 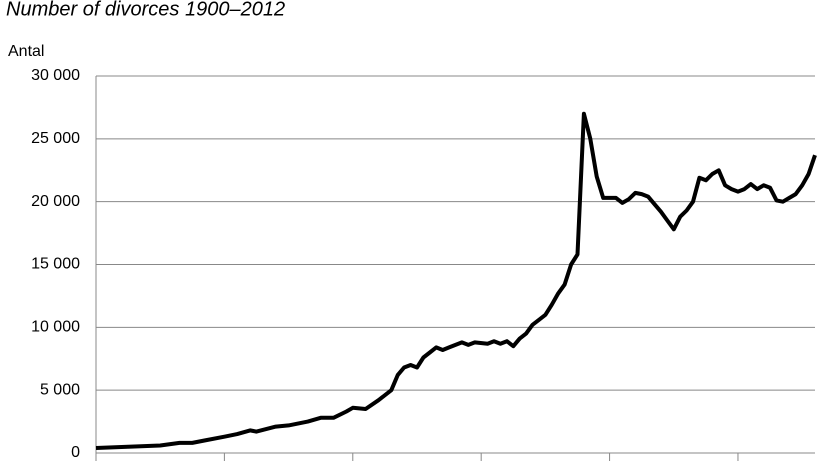 I want to click on chart-title: Number of divorces 1900–2012, so click(x=145, y=10).